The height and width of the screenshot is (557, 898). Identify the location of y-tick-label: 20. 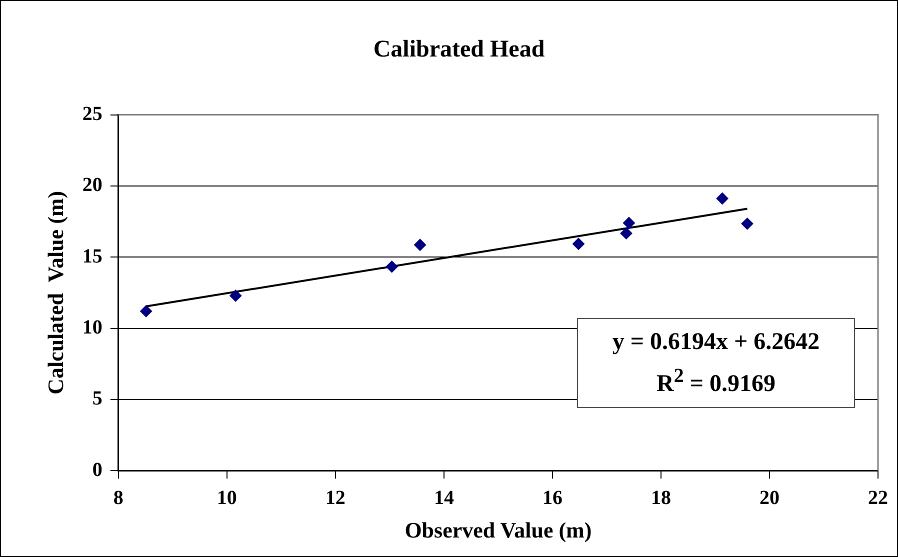
(92, 185).